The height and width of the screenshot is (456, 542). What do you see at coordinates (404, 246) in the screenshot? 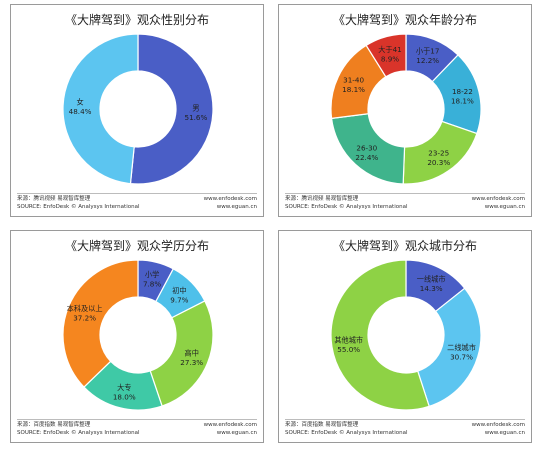
I see `chart-title: 《大牌驾到》观众城市分布` at bounding box center [404, 246].